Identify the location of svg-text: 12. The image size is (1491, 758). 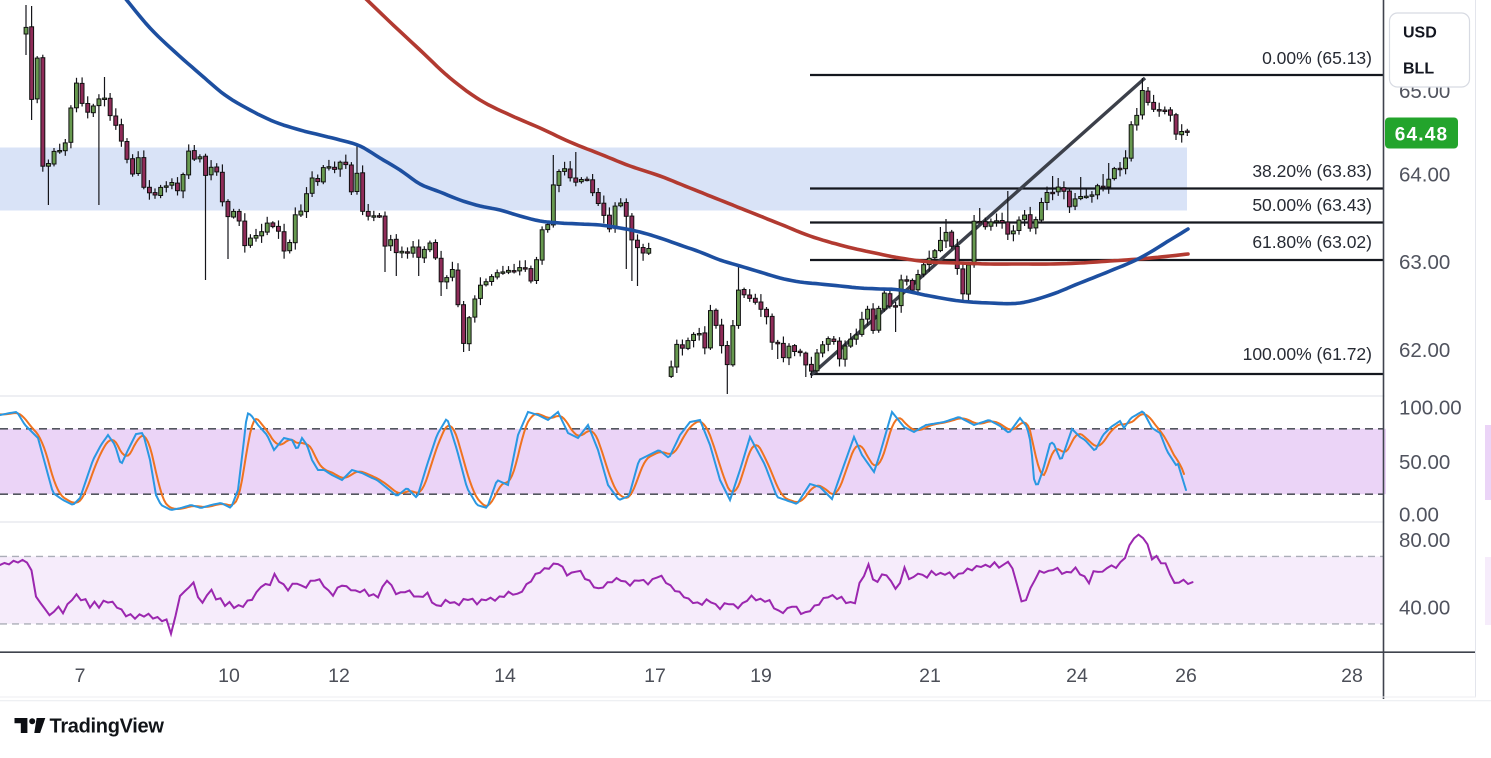
(339, 676).